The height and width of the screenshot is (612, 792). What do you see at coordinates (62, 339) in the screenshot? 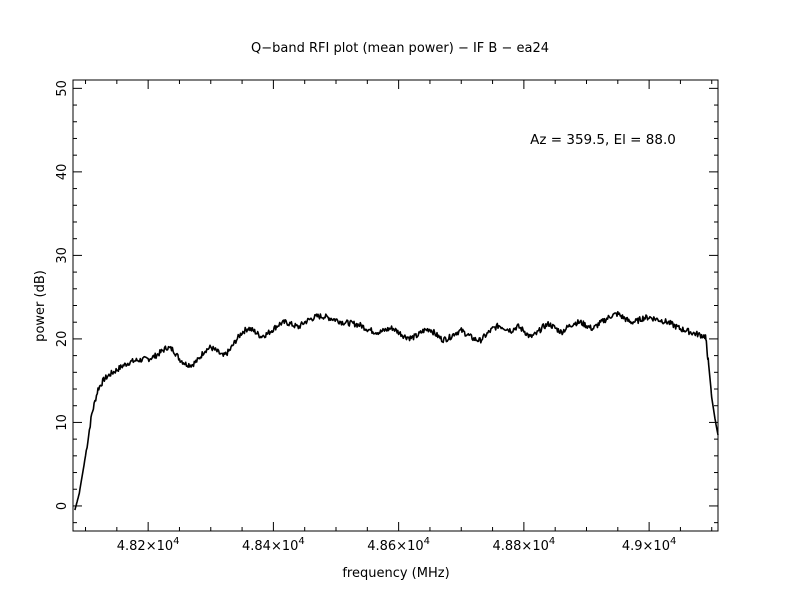
I see `y-tick-label: 20` at bounding box center [62, 339].